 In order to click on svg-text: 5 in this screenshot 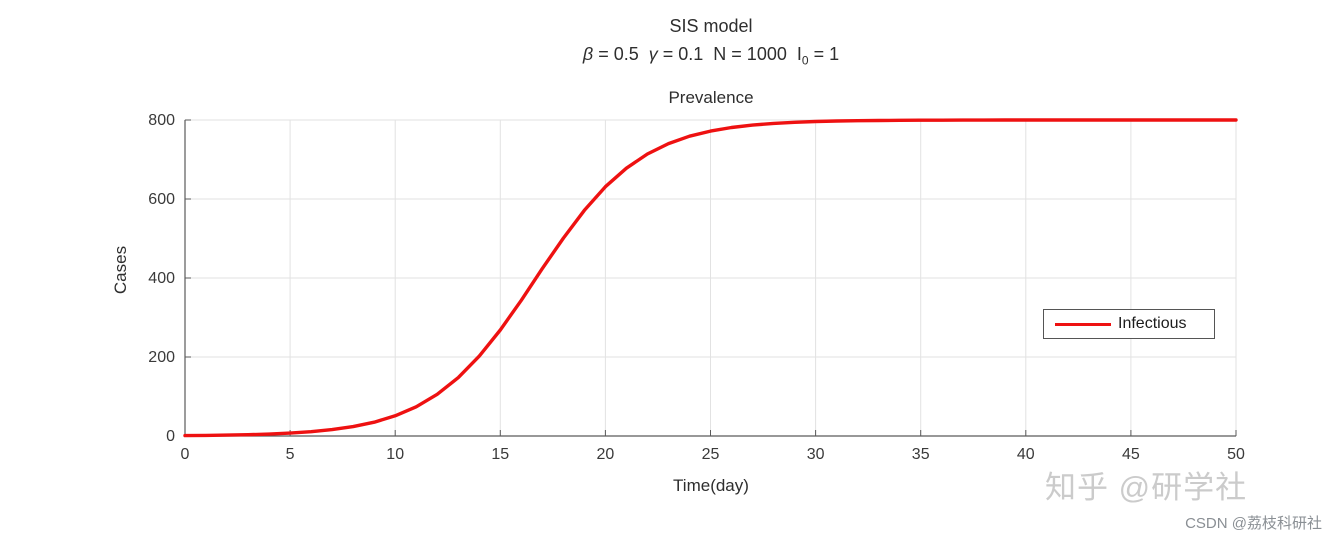, I will do `click(290, 454)`.